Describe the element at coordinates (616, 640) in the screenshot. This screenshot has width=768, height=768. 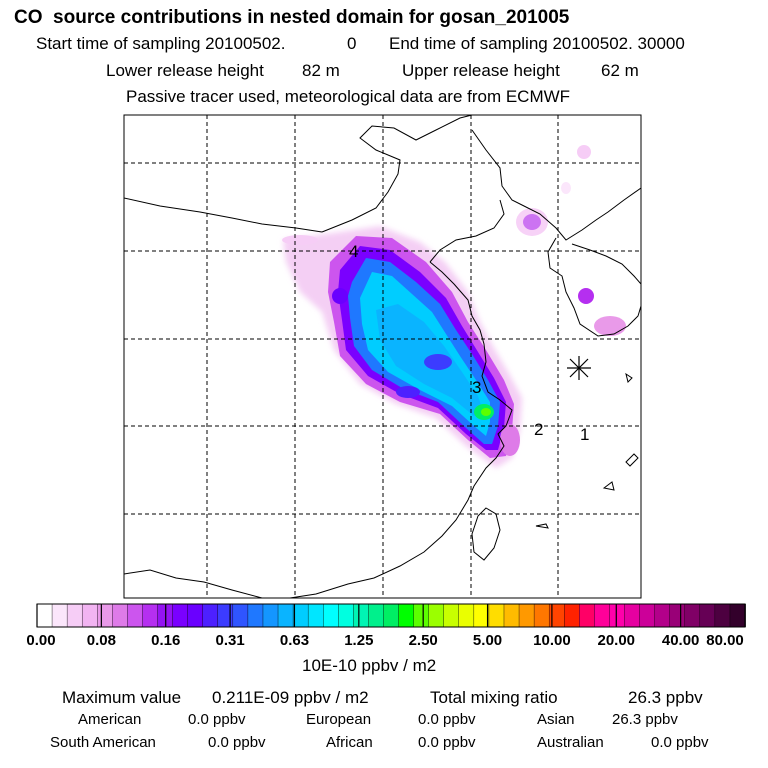
I see `colorbar-tick-label: 20.00` at that location.